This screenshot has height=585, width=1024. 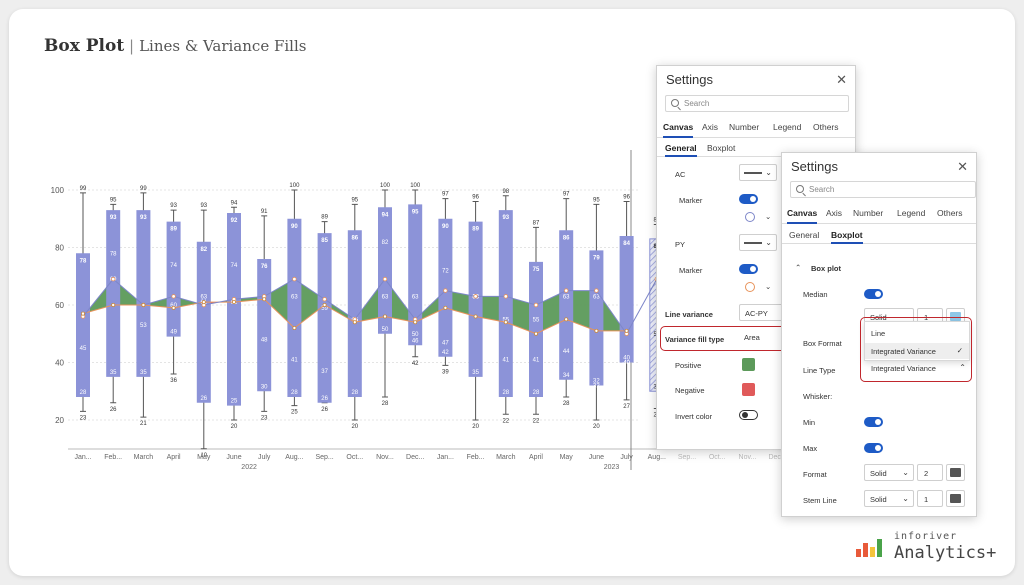 I want to click on ac-line, so click(x=370, y=306).